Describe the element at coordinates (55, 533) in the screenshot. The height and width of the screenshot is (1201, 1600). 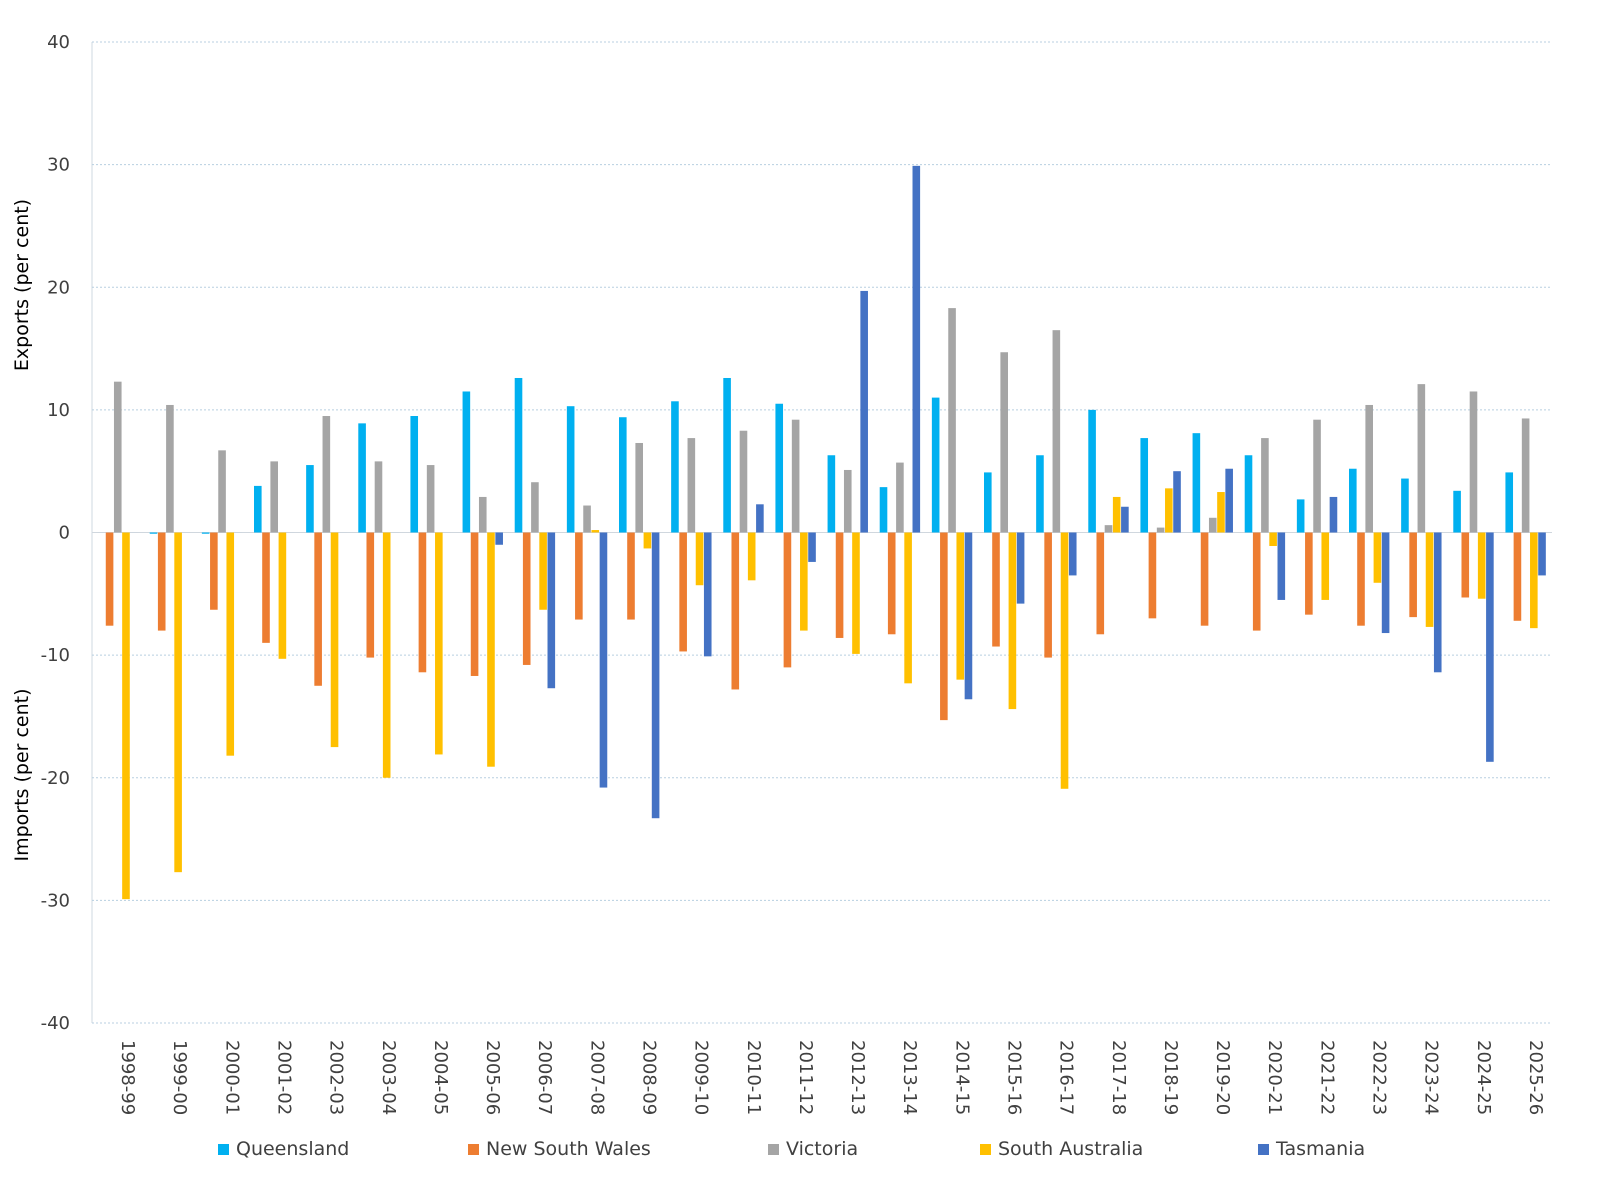
I see `y-axis-ticks: 40 30 20 10 0 -10 -20 -30 -40` at that location.